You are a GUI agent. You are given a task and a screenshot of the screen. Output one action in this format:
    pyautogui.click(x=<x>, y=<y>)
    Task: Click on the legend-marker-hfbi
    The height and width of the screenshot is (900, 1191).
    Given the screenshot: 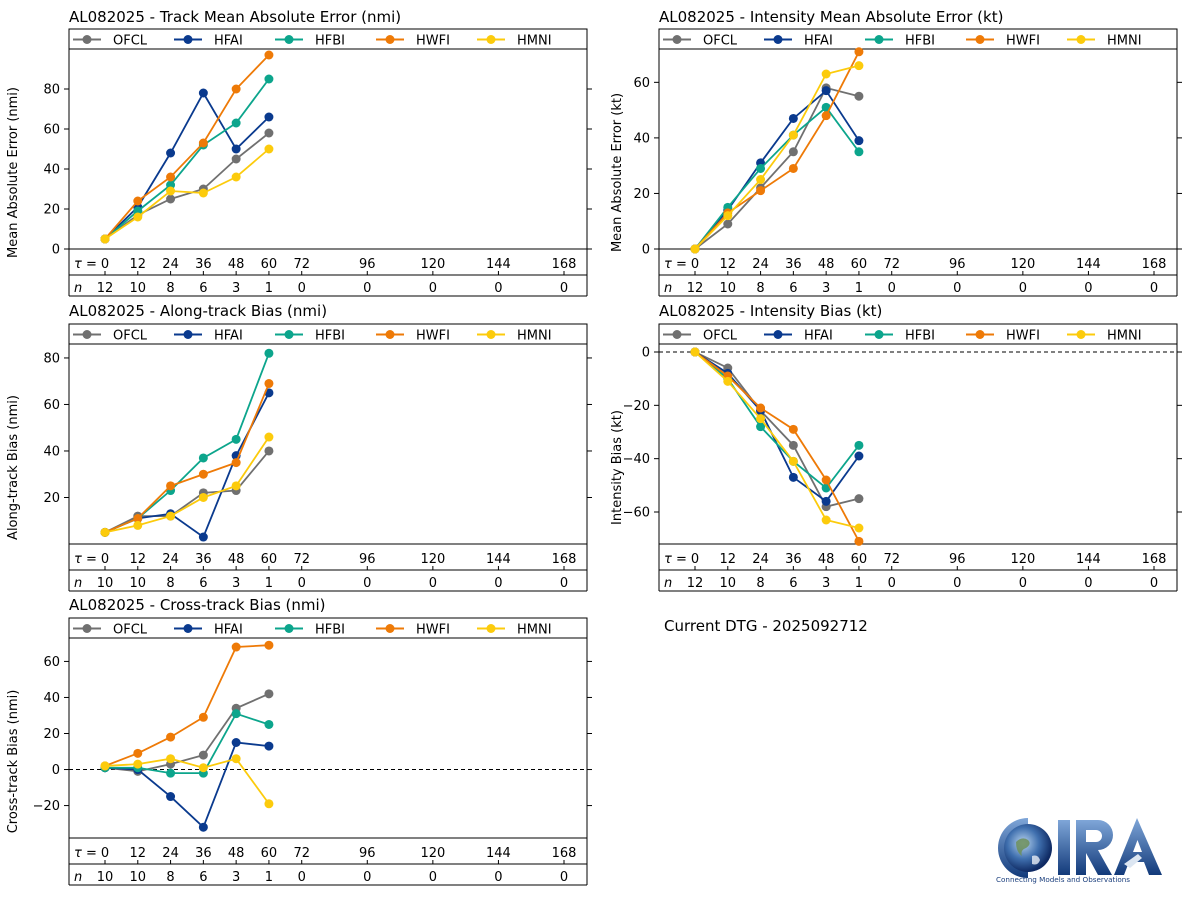 What is the action you would take?
    pyautogui.click(x=879, y=334)
    